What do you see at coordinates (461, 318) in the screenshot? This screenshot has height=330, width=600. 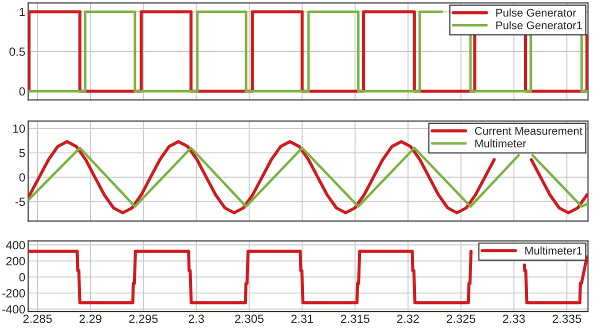 I see `x-tick-label: 2.325` at bounding box center [461, 318].